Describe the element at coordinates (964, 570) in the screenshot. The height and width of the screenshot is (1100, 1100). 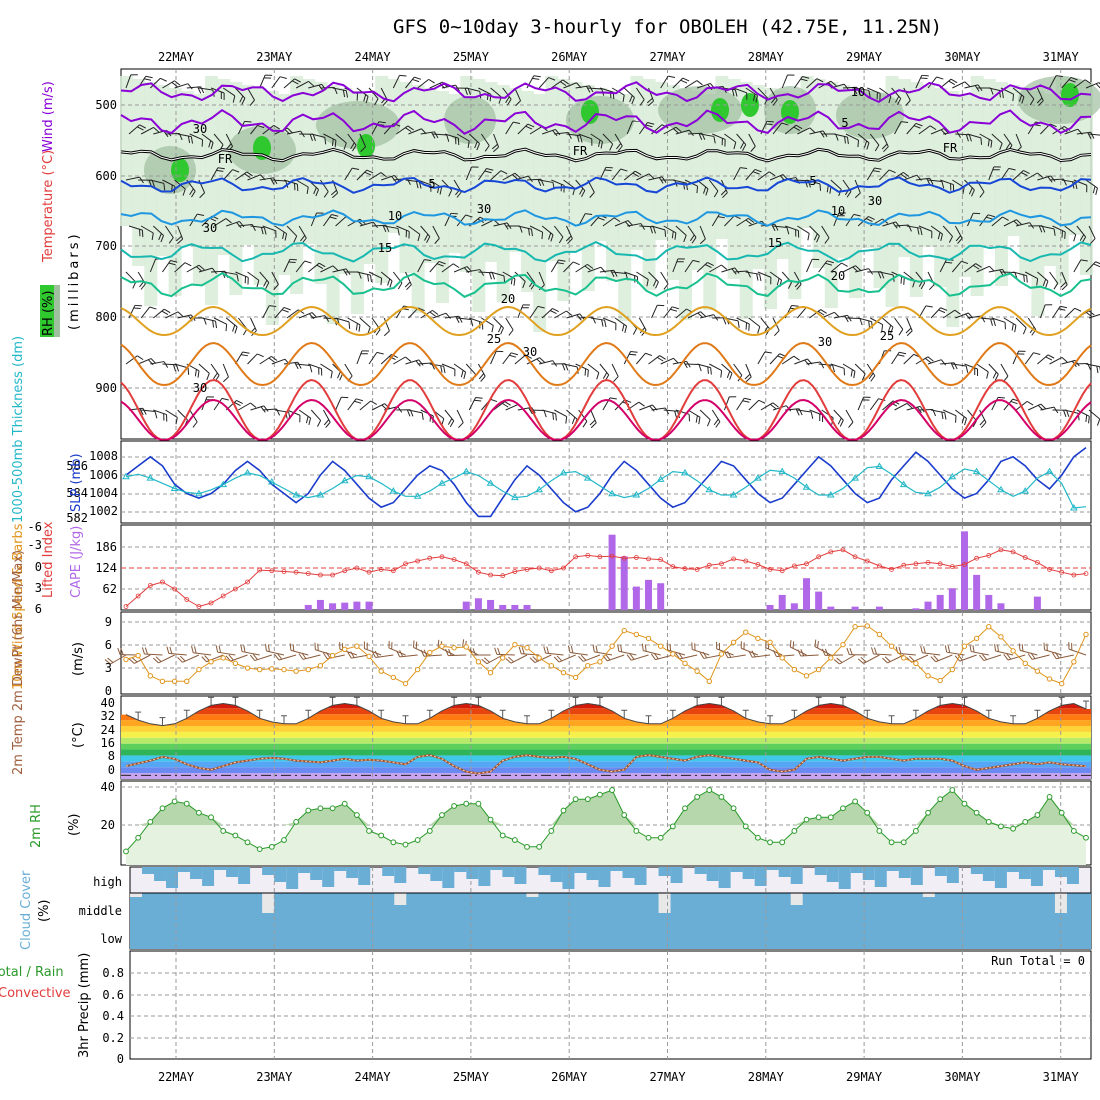
I see `cape-bar` at that location.